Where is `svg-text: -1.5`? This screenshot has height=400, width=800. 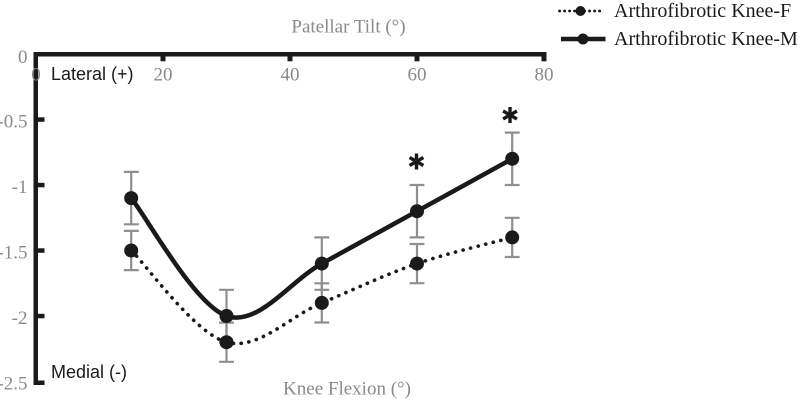 svg-text: -1.5 is located at coordinates (14, 253).